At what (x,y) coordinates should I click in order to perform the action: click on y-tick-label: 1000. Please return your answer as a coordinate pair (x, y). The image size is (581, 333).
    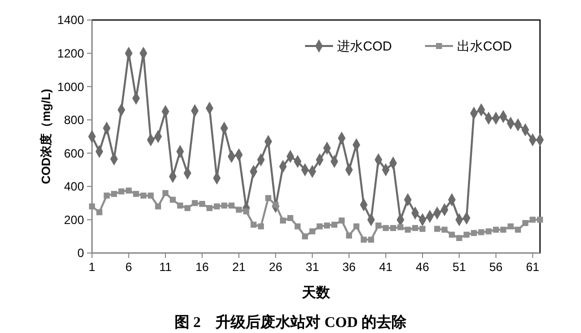
    Looking at the image, I should click on (70, 87).